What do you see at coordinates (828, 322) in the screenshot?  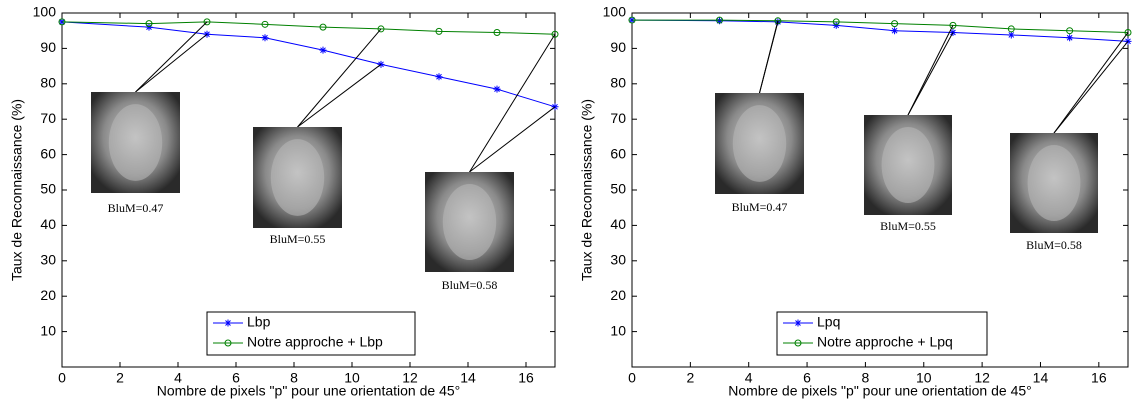 I see `legend-label: Lpq` at bounding box center [828, 322].